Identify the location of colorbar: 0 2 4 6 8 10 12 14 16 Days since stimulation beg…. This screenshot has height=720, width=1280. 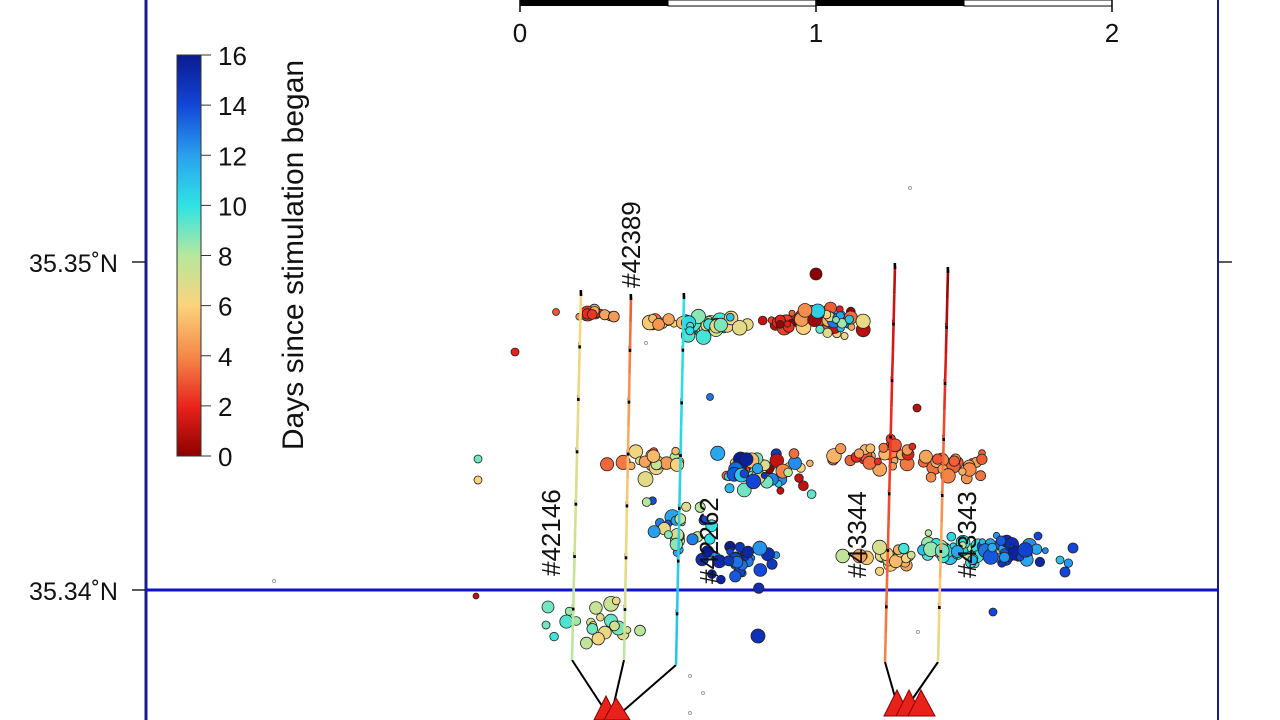
(243, 256).